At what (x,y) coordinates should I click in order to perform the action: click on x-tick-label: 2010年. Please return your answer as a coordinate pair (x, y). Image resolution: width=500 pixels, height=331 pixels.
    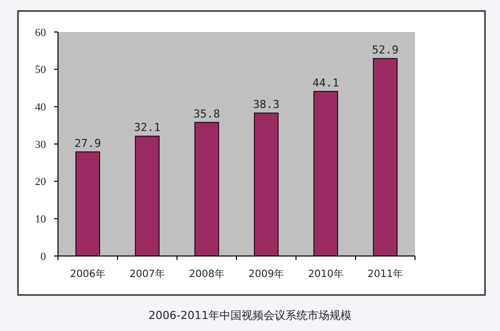
    Looking at the image, I should click on (326, 274).